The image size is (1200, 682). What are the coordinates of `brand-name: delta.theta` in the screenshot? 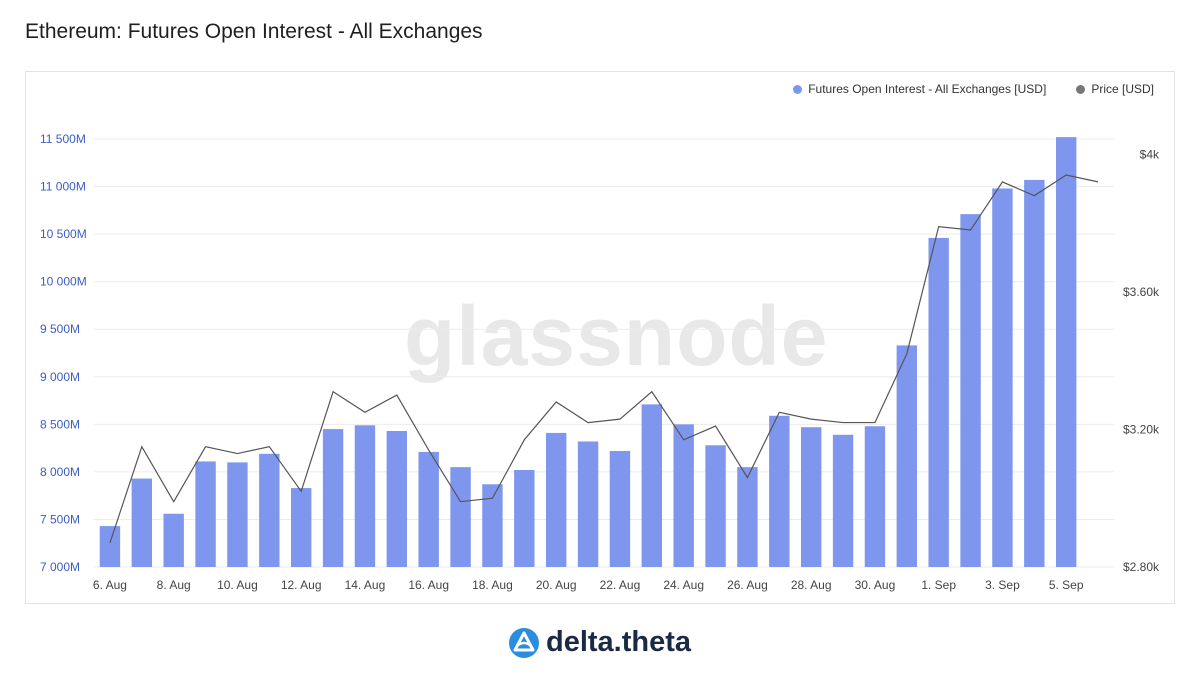 It's located at (619, 642).